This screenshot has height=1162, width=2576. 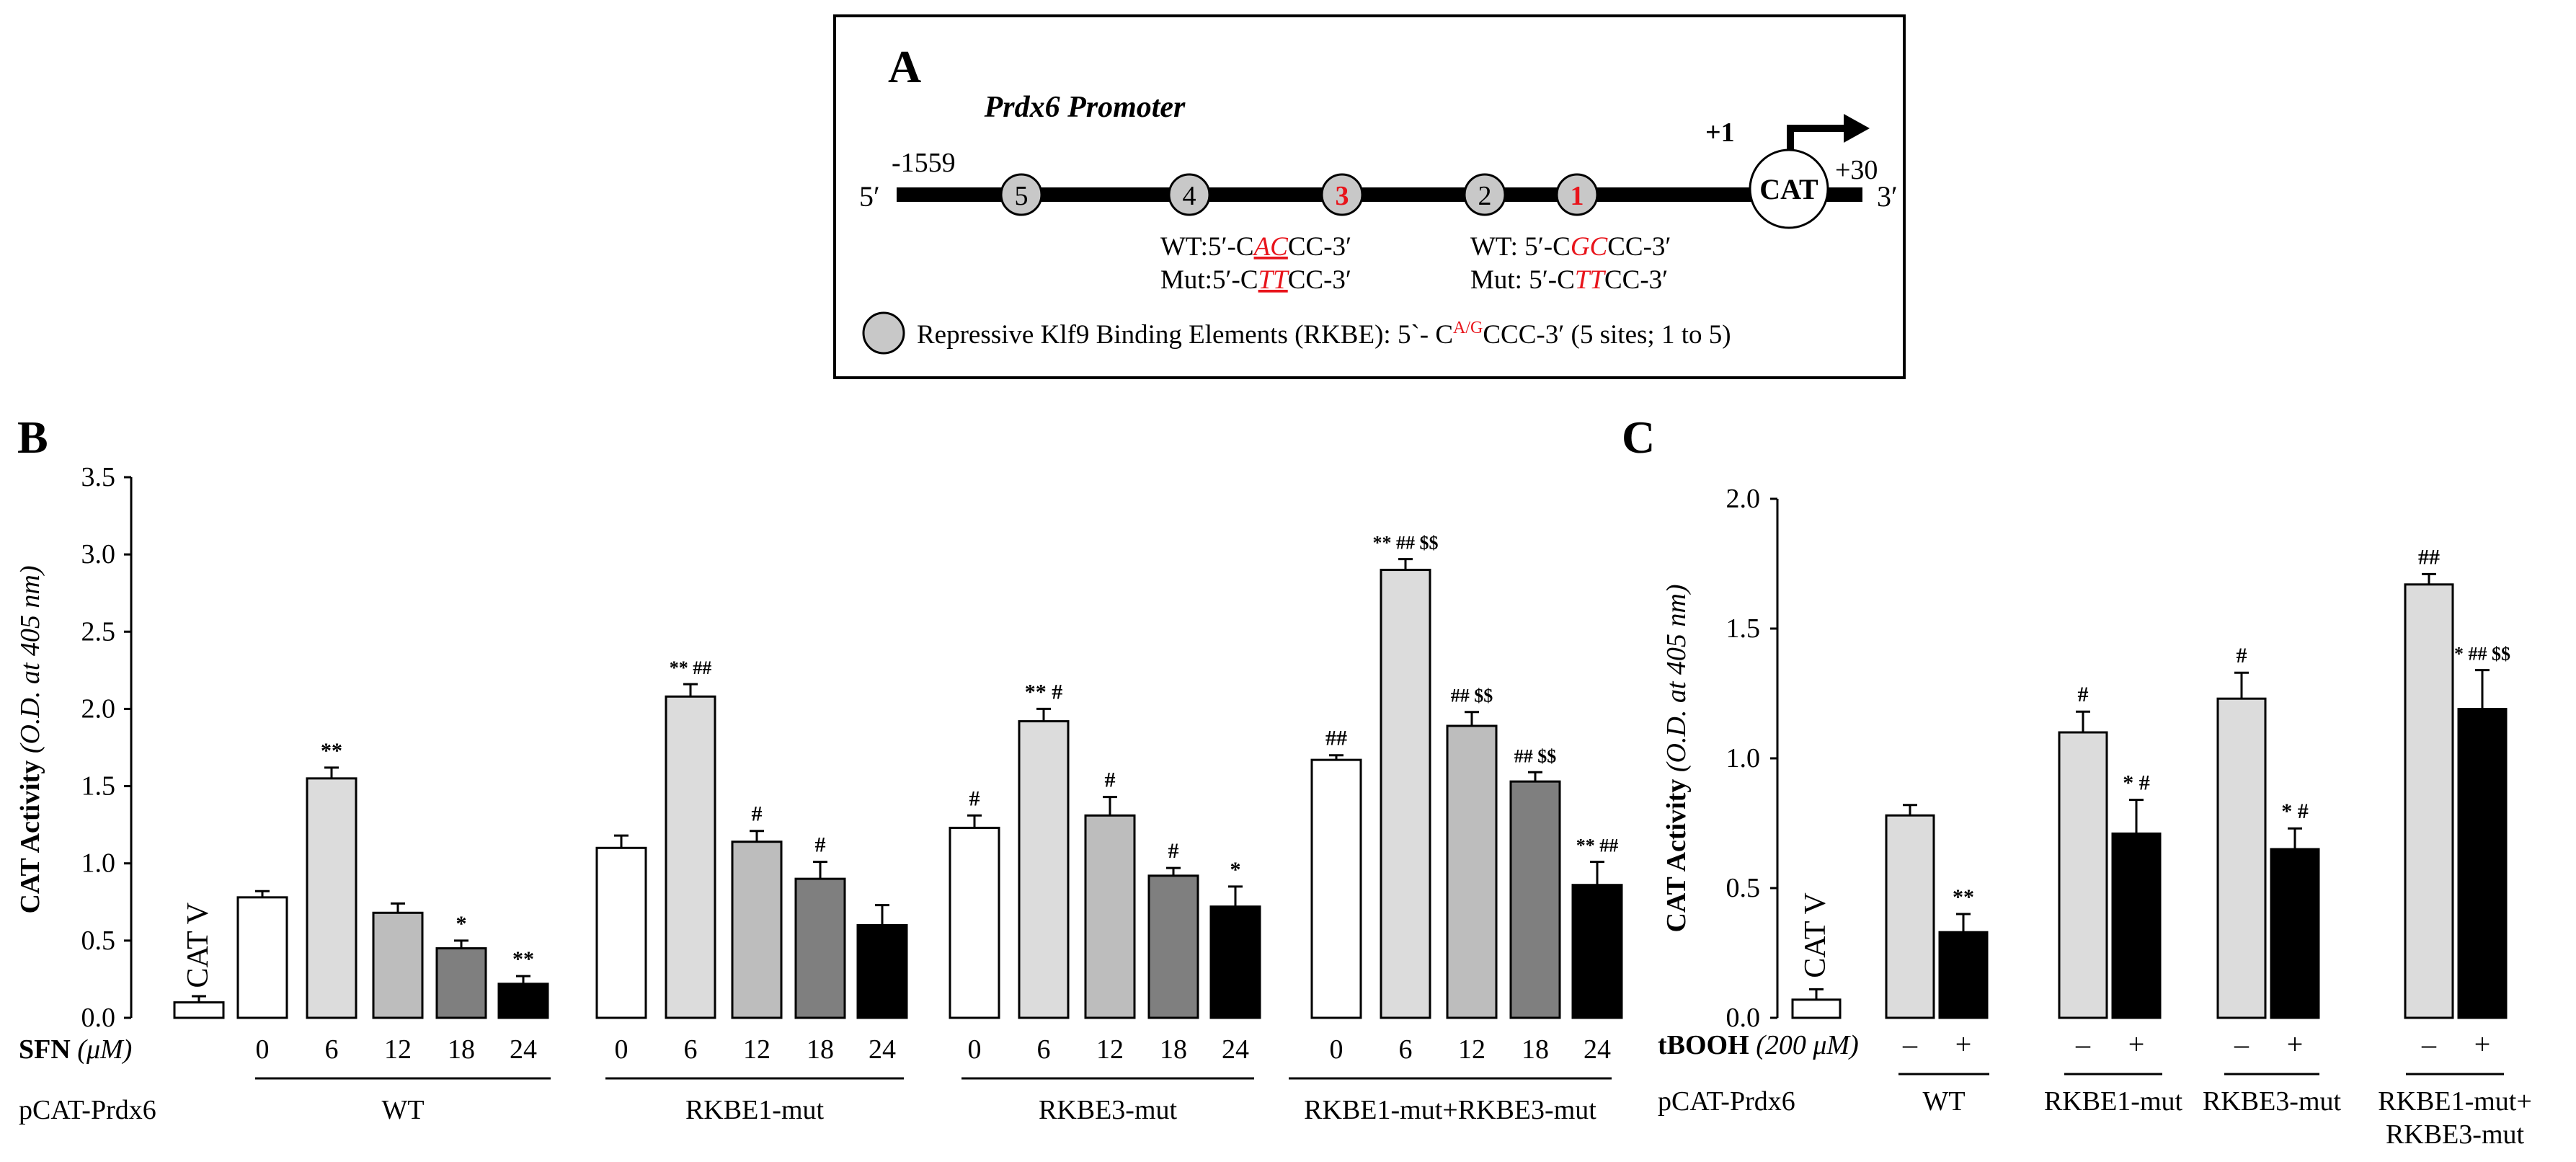 I want to click on y-tick-label: 3.5, so click(x=98, y=477).